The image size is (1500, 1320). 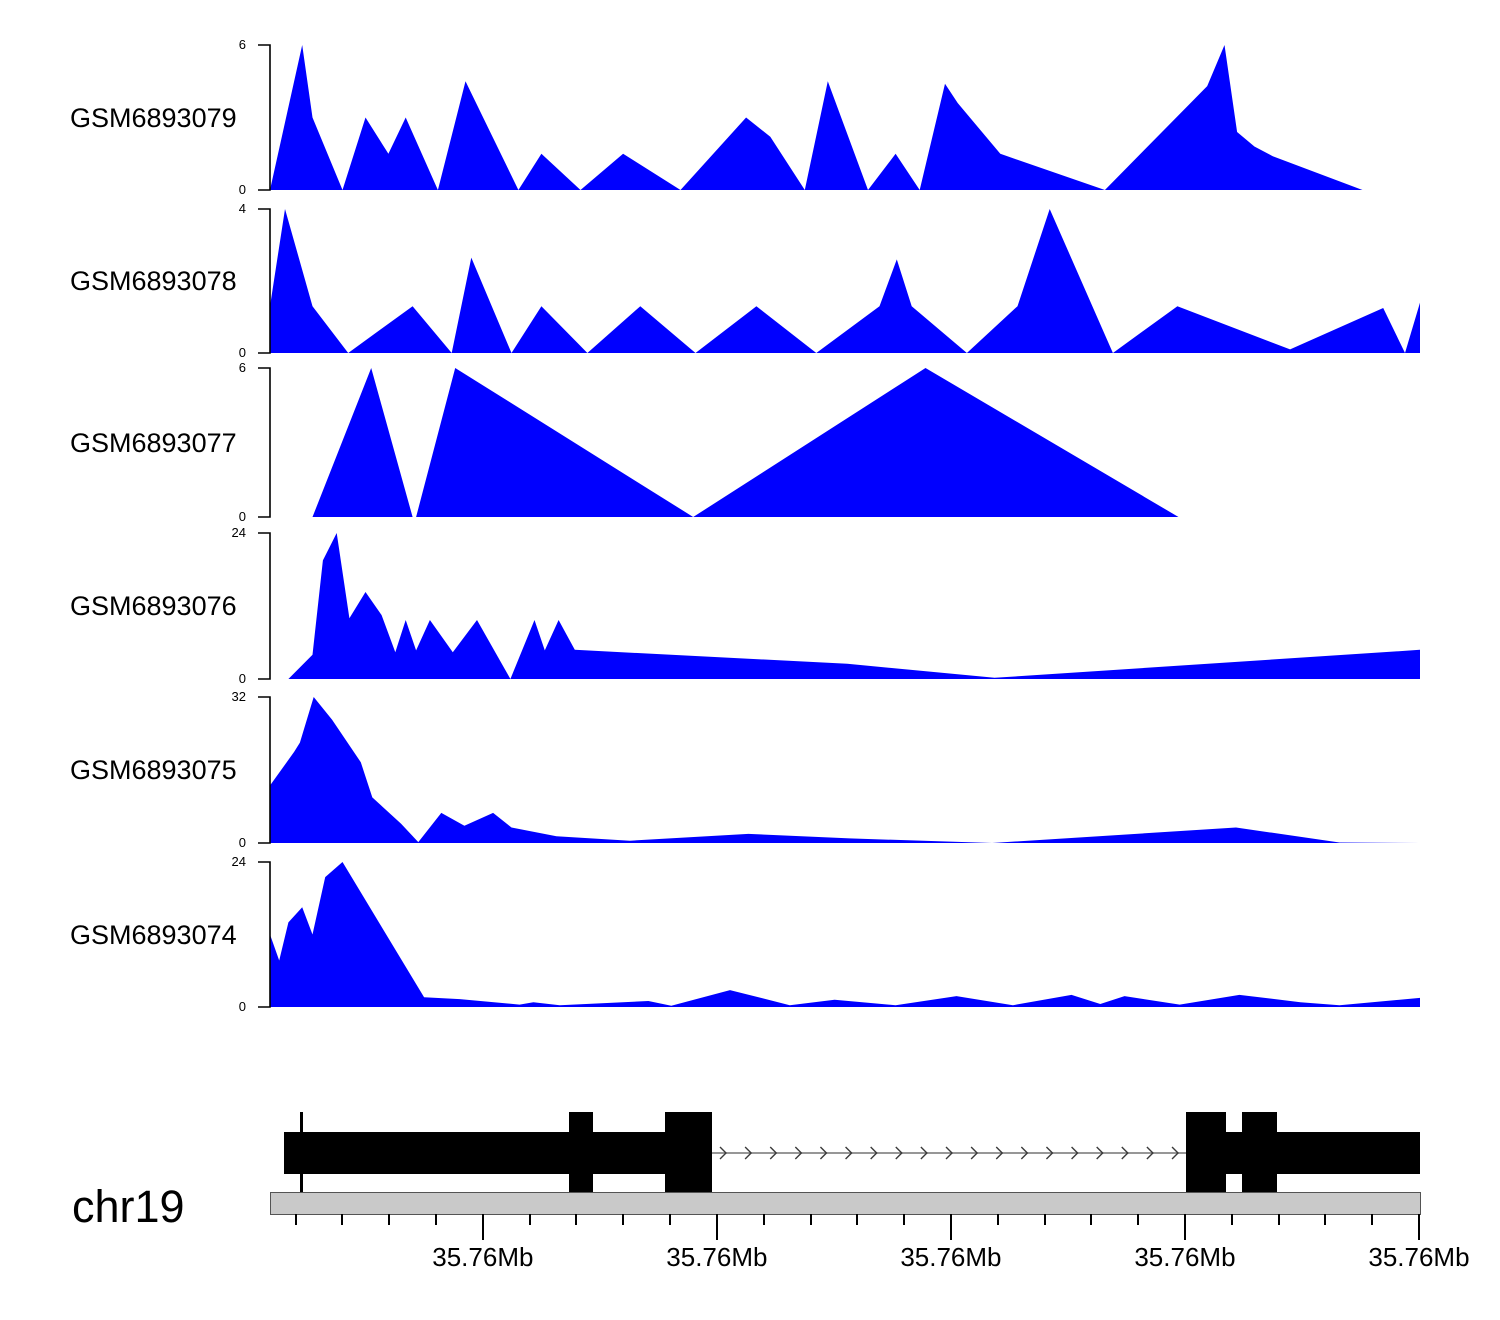 I want to click on y-axis-max-label: 32, so click(x=238, y=696).